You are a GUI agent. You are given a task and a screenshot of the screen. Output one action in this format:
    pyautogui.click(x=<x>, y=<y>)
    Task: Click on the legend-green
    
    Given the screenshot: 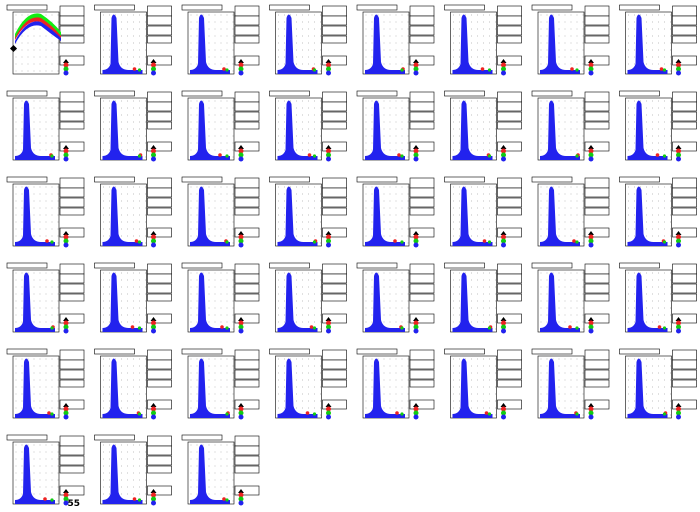 What is the action you would take?
    pyautogui.click(x=153, y=413)
    